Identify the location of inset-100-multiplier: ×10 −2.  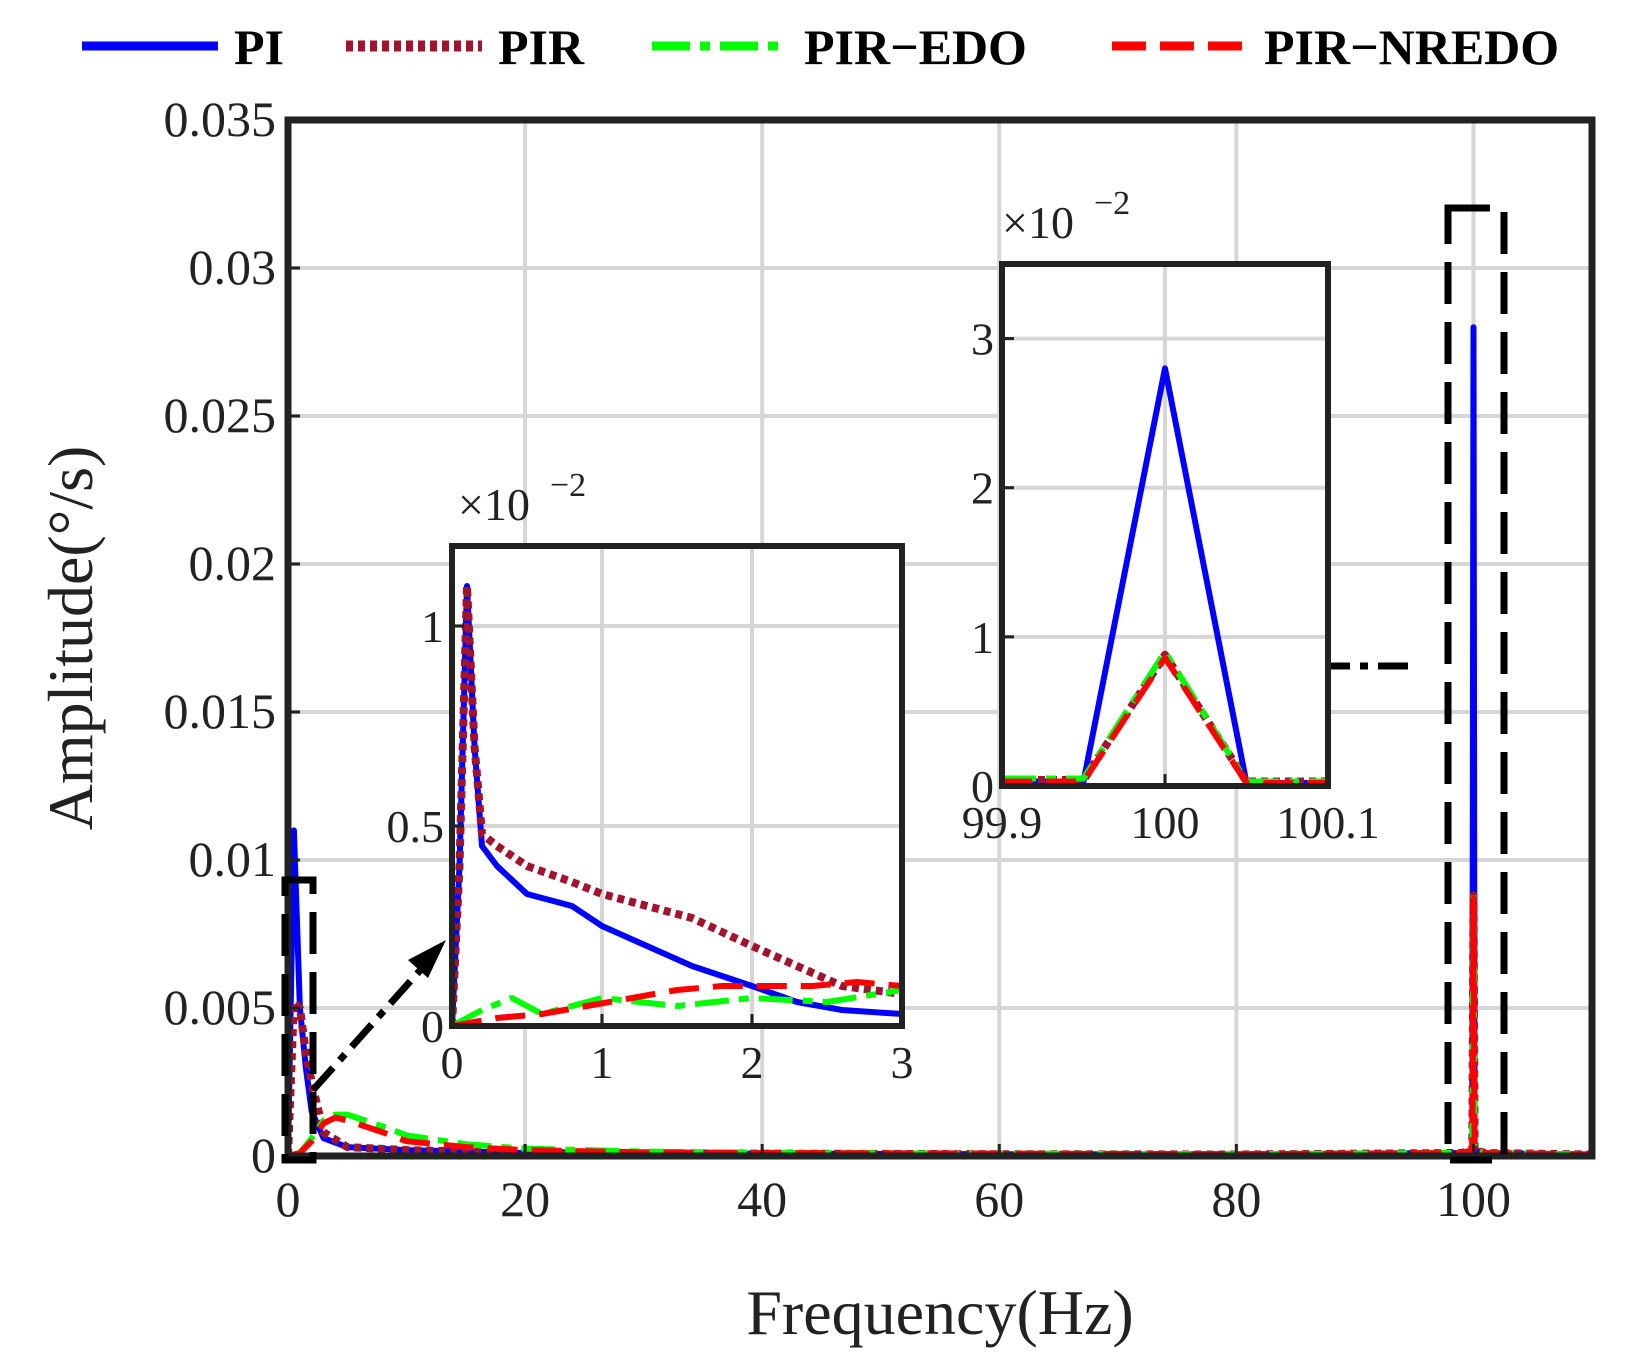
(1066, 216).